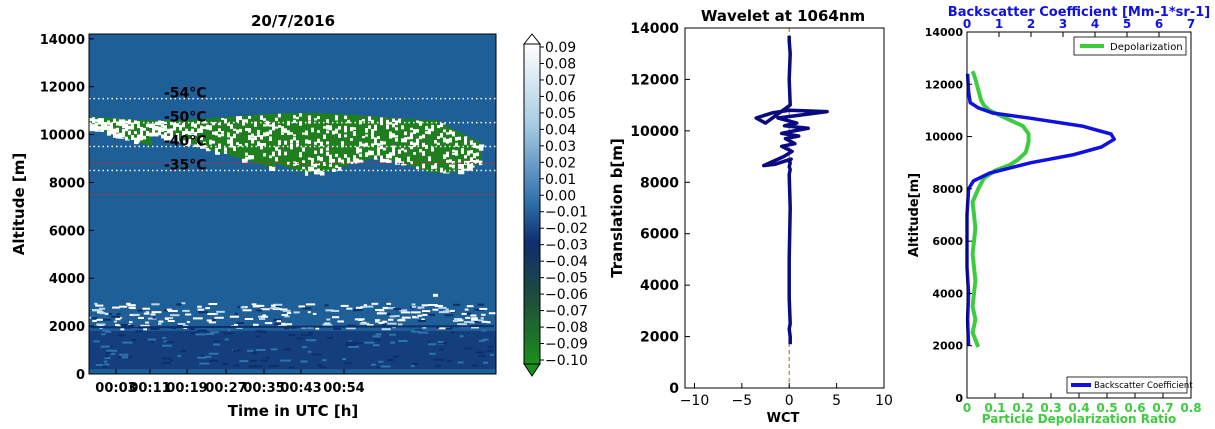  What do you see at coordinates (1063, 24) in the screenshot?
I see `x2-tick-label: 3` at bounding box center [1063, 24].